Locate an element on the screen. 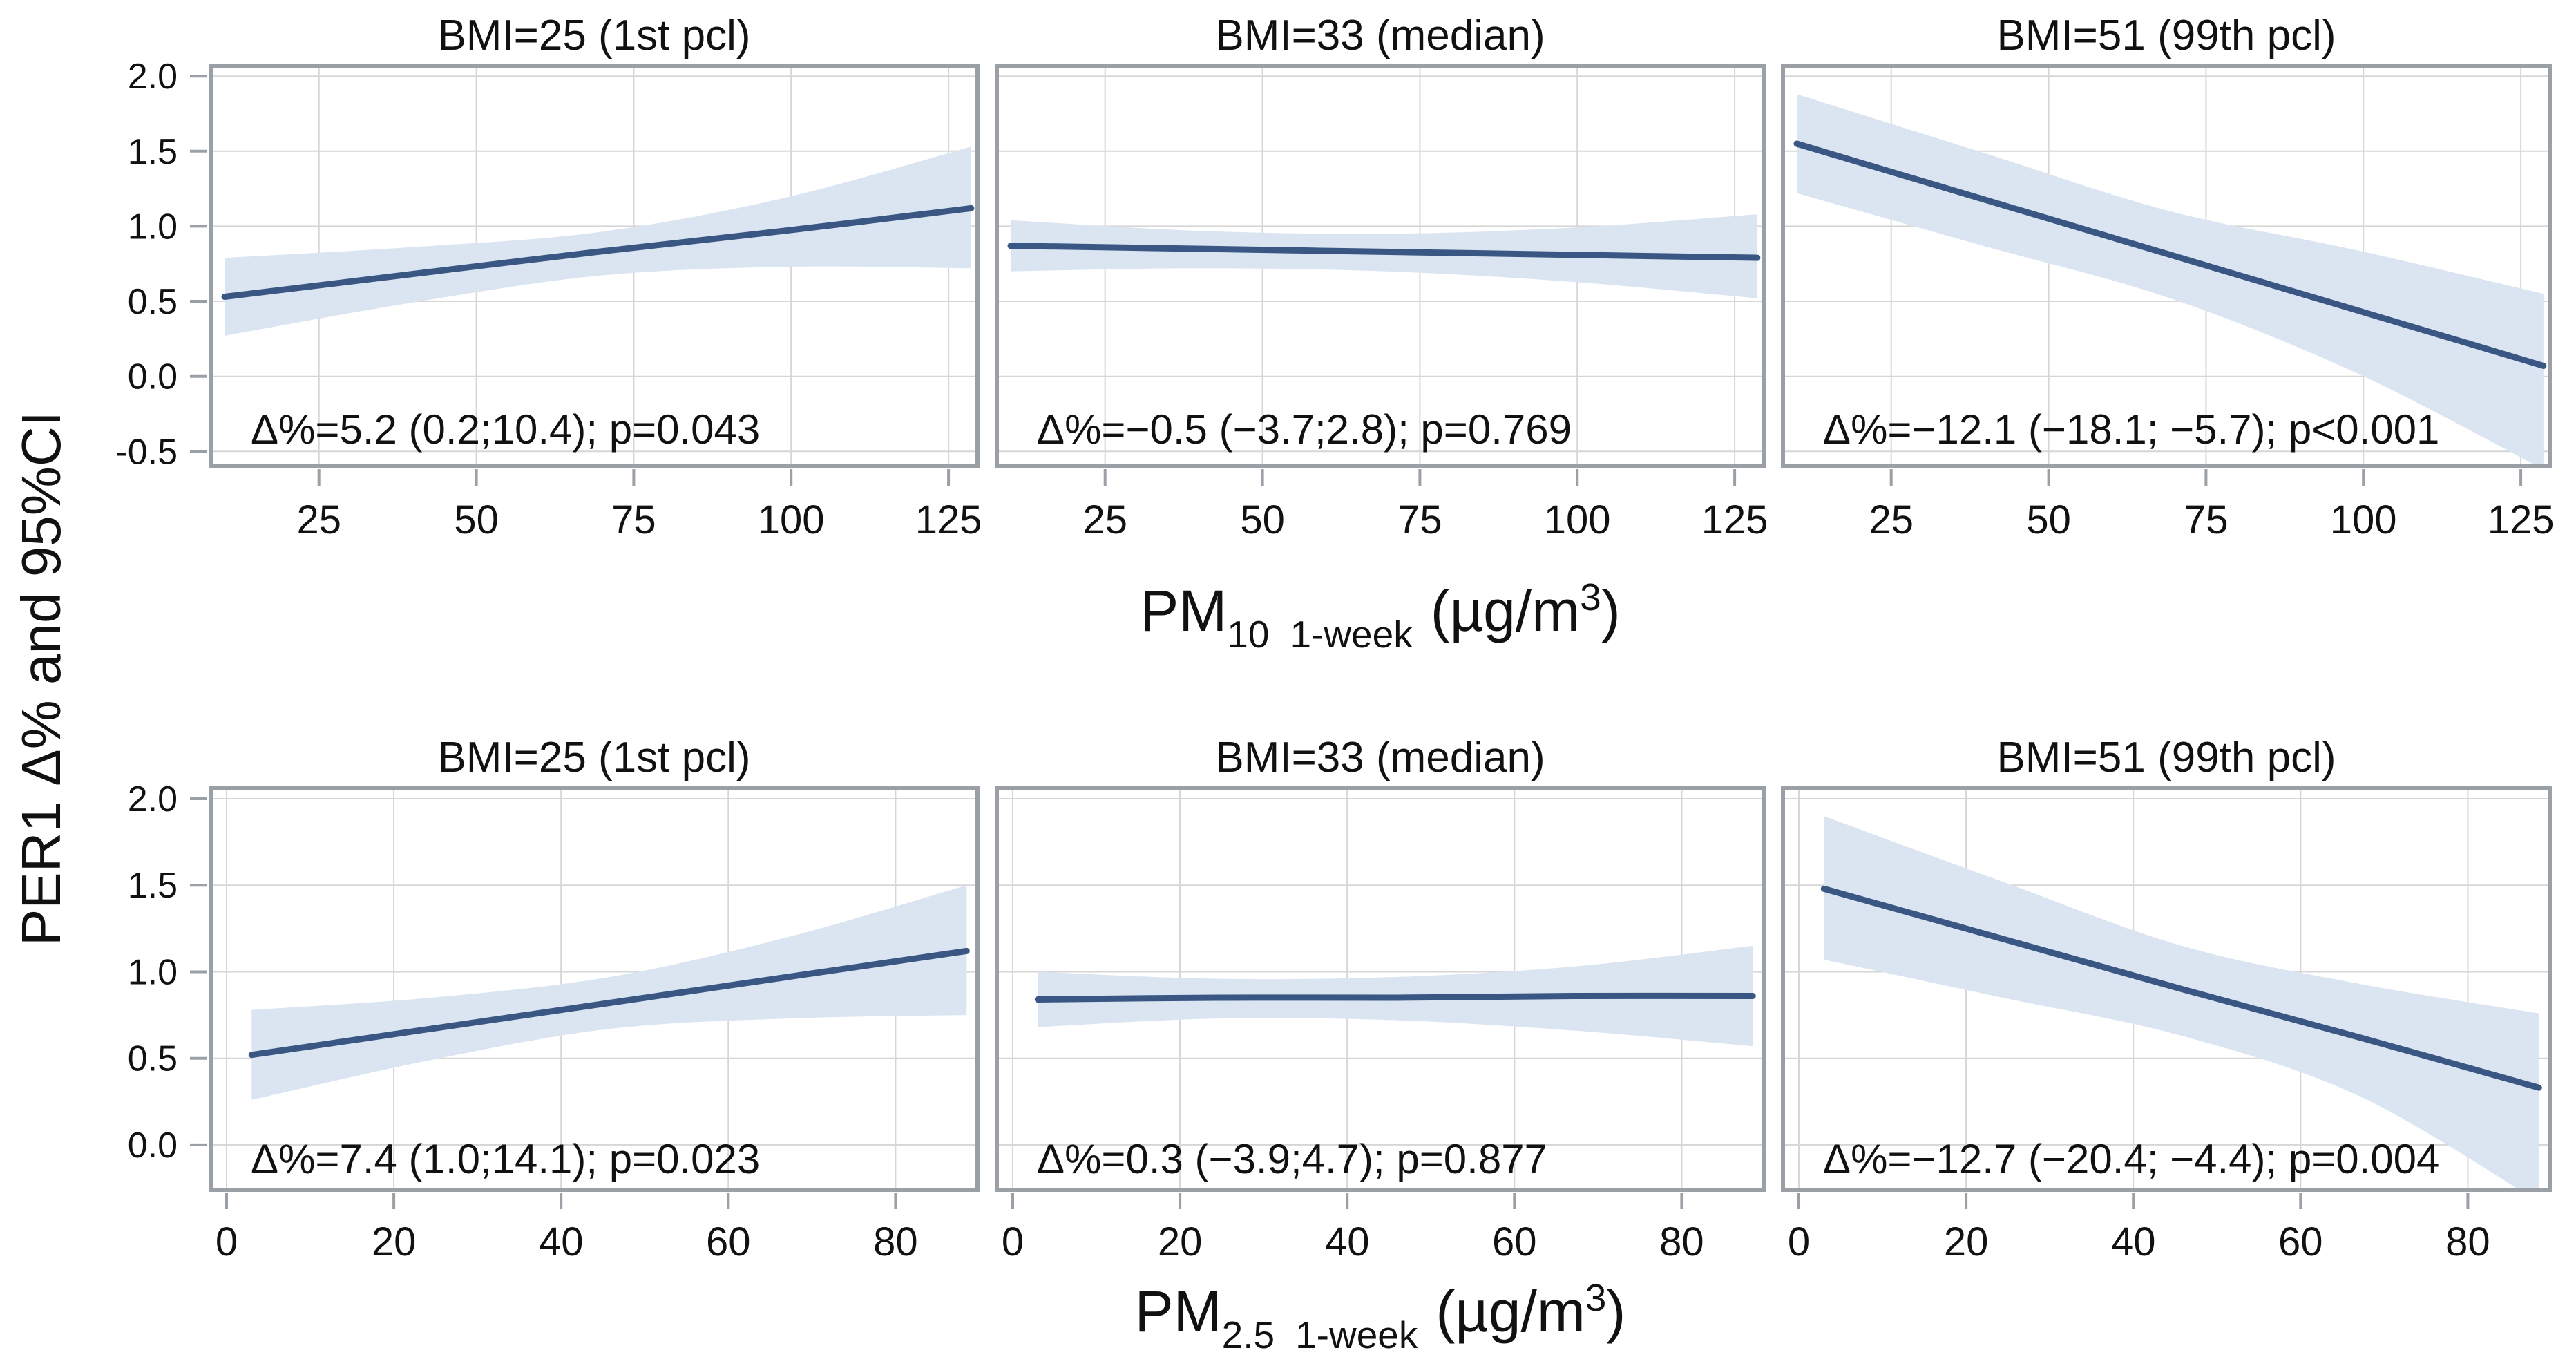 Image resolution: width=2576 pixels, height=1357 pixels. effect-annotation: Δ%=−0.5 (−3.7;2.8); p=0.769 is located at coordinates (1305, 429).